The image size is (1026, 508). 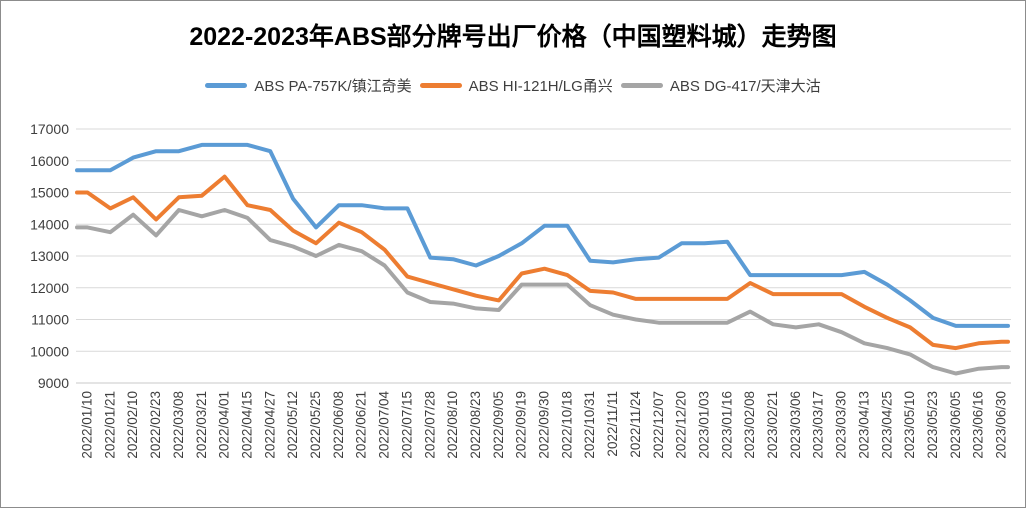 What do you see at coordinates (246, 425) in the screenshot?
I see `x-axis-label-7: 2022/04/15` at bounding box center [246, 425].